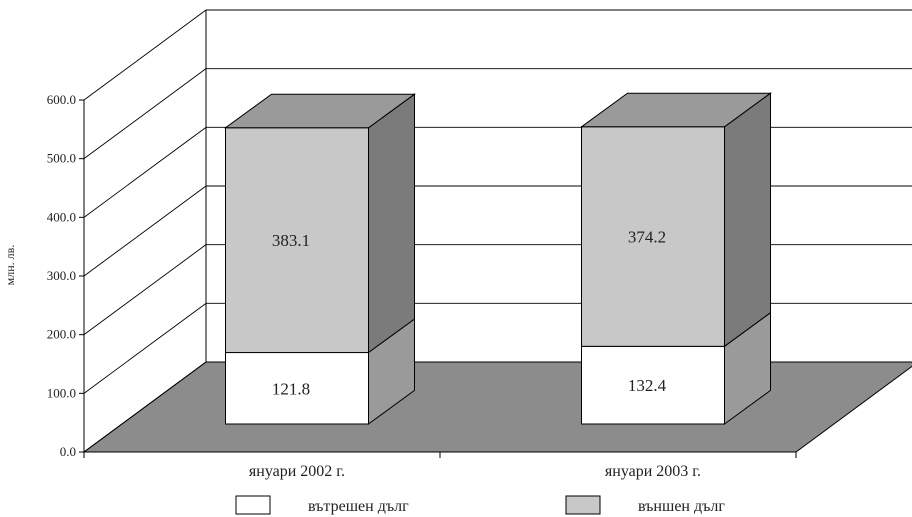  Describe the element at coordinates (681, 506) in the screenshot. I see `legend-label: външен дълг` at that location.